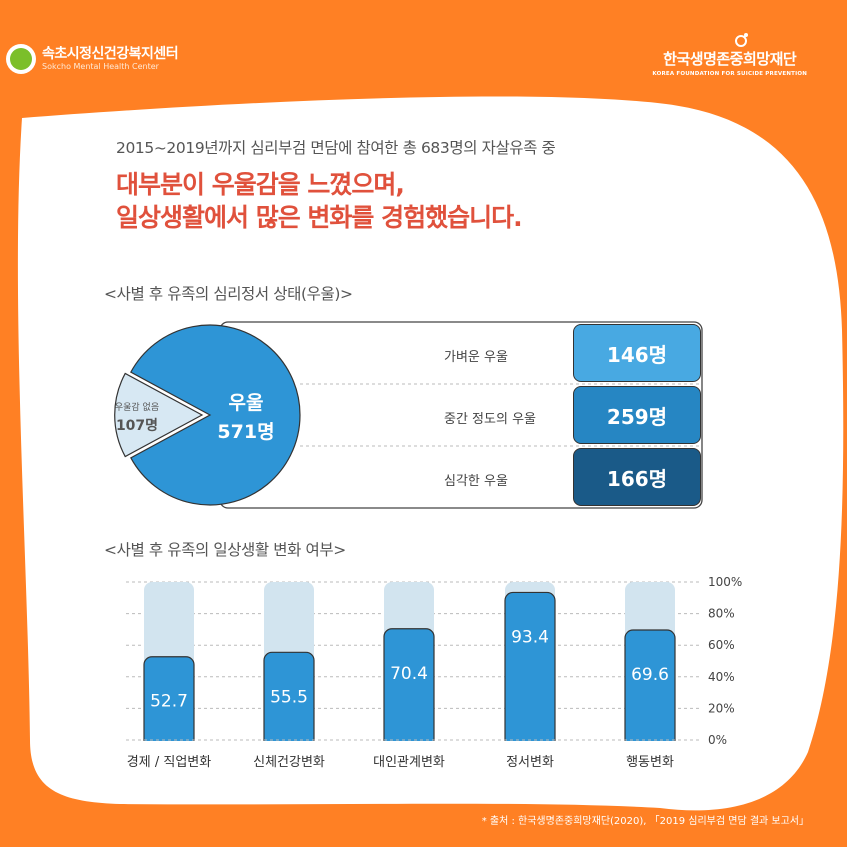 This screenshot has height=847, width=847. What do you see at coordinates (650, 675) in the screenshot?
I see `bar-value-label-4: 69.6` at bounding box center [650, 675].